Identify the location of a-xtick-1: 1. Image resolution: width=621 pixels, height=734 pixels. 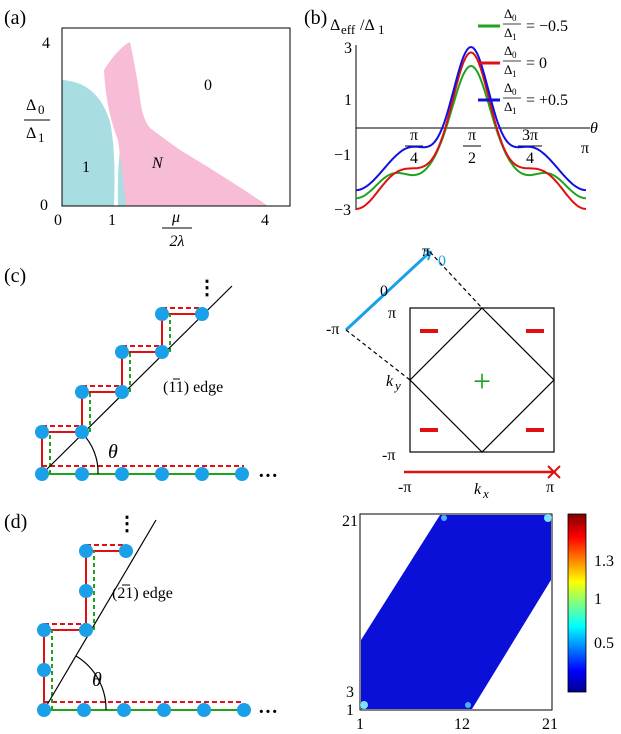
(112, 220).